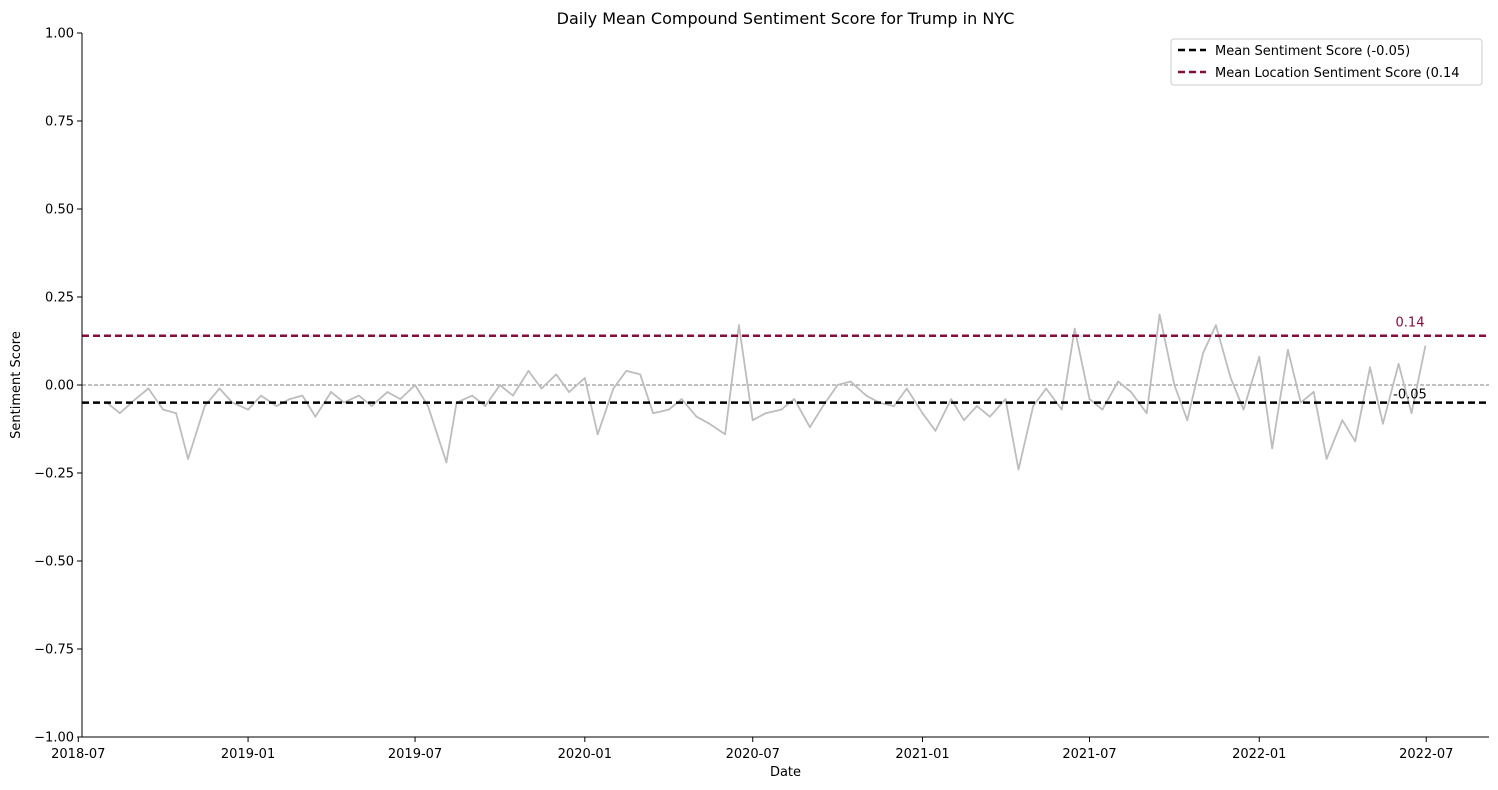  I want to click on x-tick-label: 2019-07, so click(415, 754).